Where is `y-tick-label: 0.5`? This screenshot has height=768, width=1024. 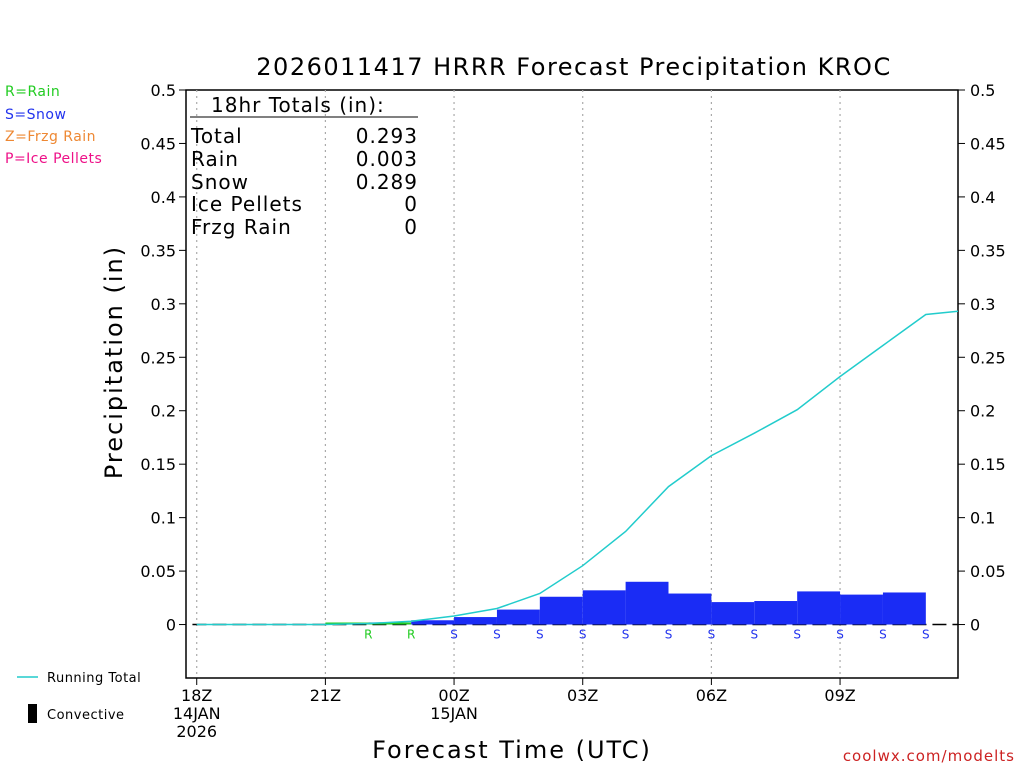 y-tick-label: 0.5 is located at coordinates (163, 90).